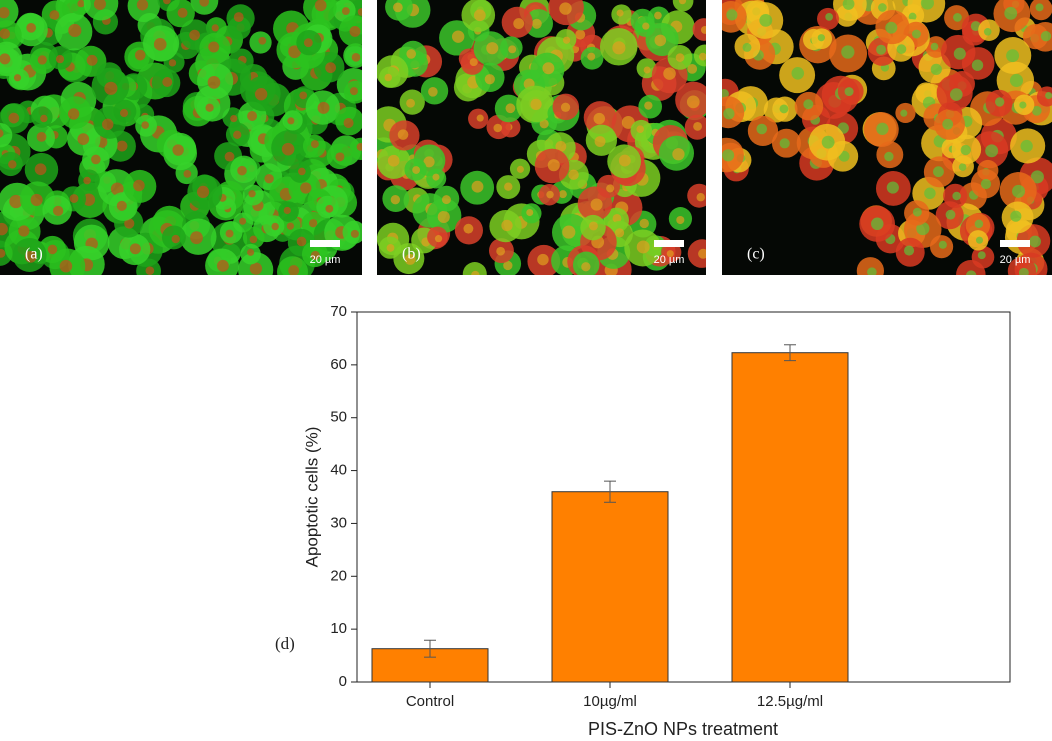 The width and height of the screenshot is (1052, 741). I want to click on y-tick-label: 40, so click(338, 470).